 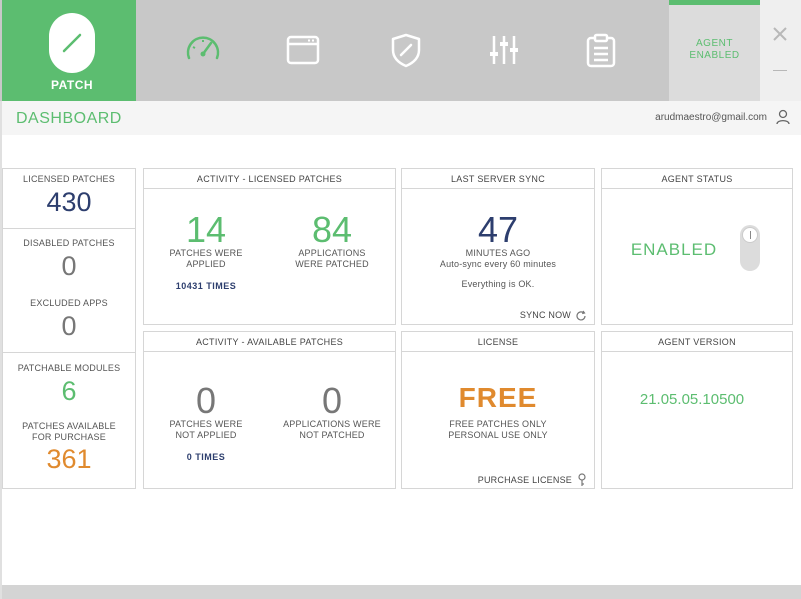 What do you see at coordinates (332, 229) in the screenshot?
I see `apps-patched-value: 84` at bounding box center [332, 229].